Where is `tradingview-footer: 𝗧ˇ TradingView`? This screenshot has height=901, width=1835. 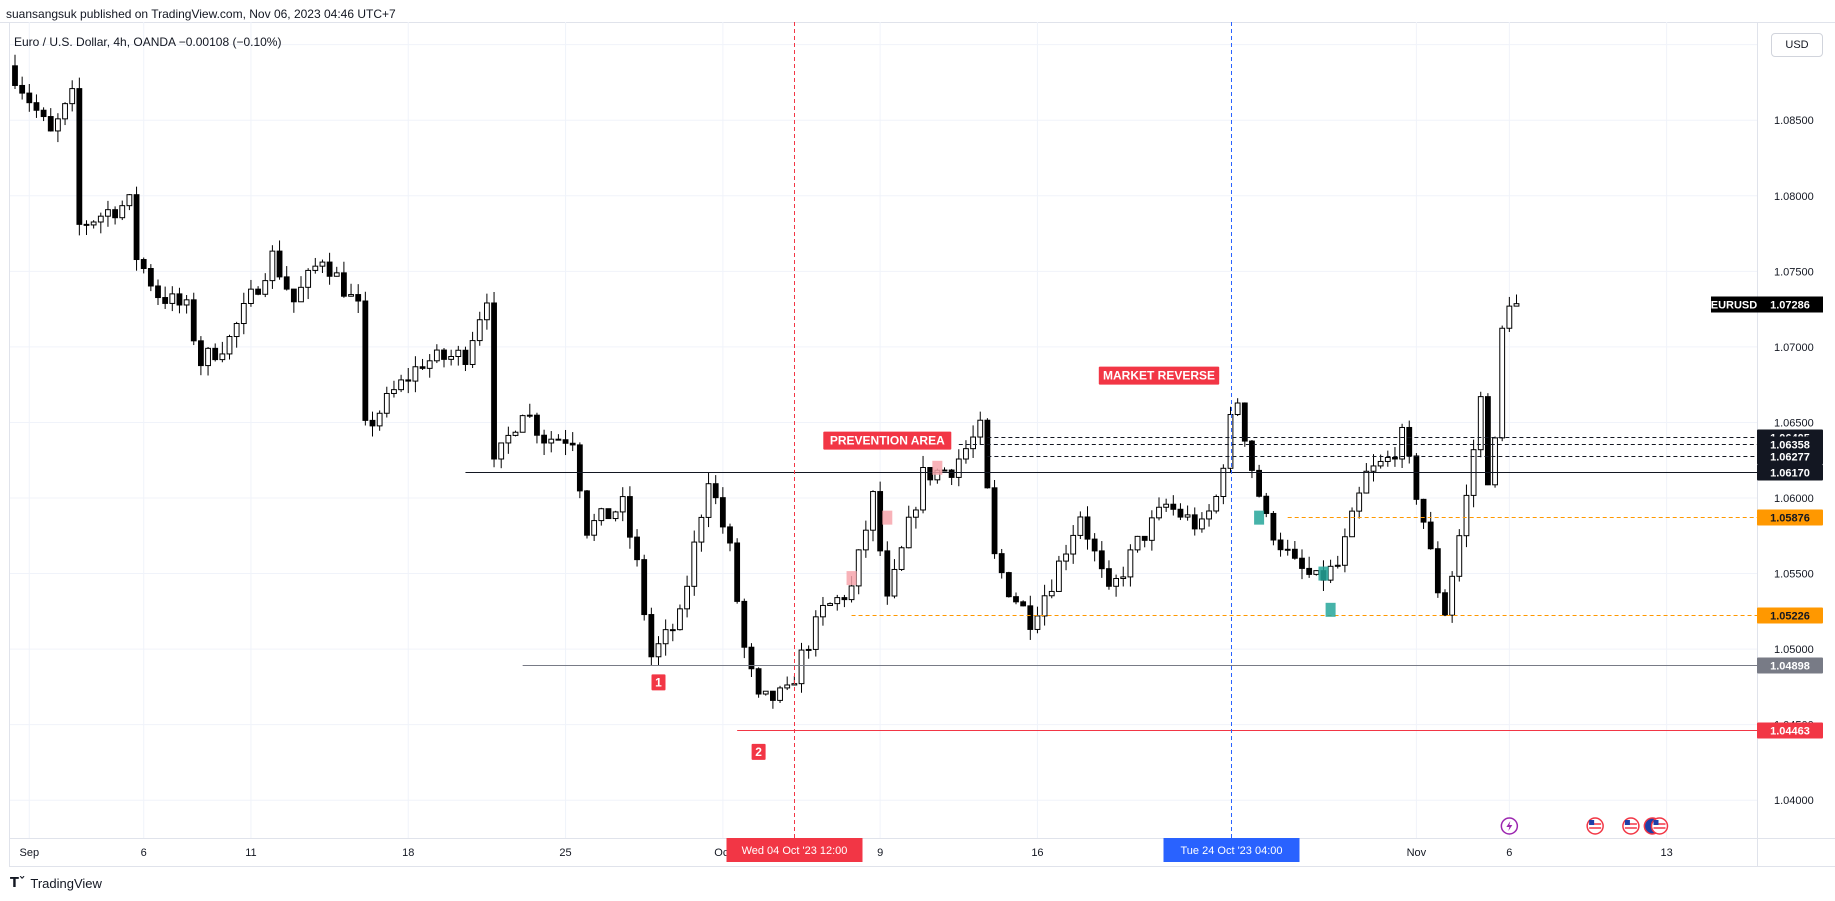
tradingview-footer: 𝗧ˇ TradingView is located at coordinates (56, 883).